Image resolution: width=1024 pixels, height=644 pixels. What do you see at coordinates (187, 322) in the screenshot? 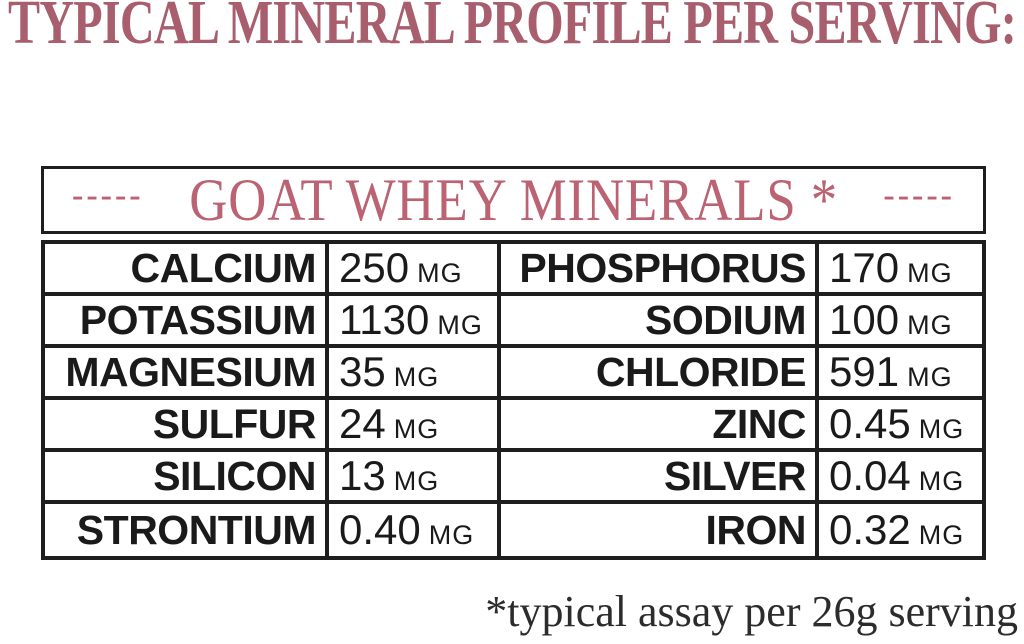
I see `mineral-name-cell: POTASSIUM` at bounding box center [187, 322].